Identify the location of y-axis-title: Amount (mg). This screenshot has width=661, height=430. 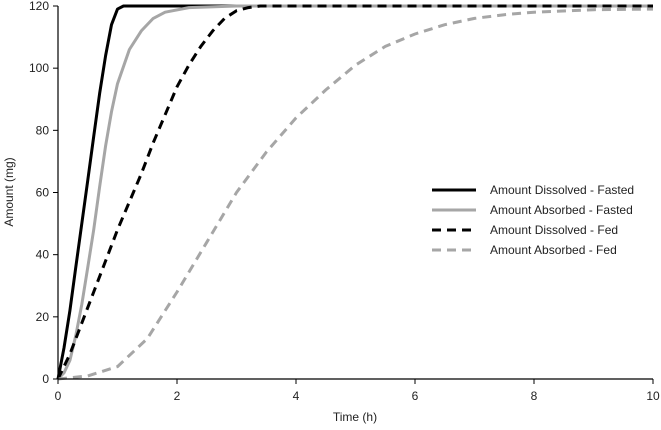
(9, 191).